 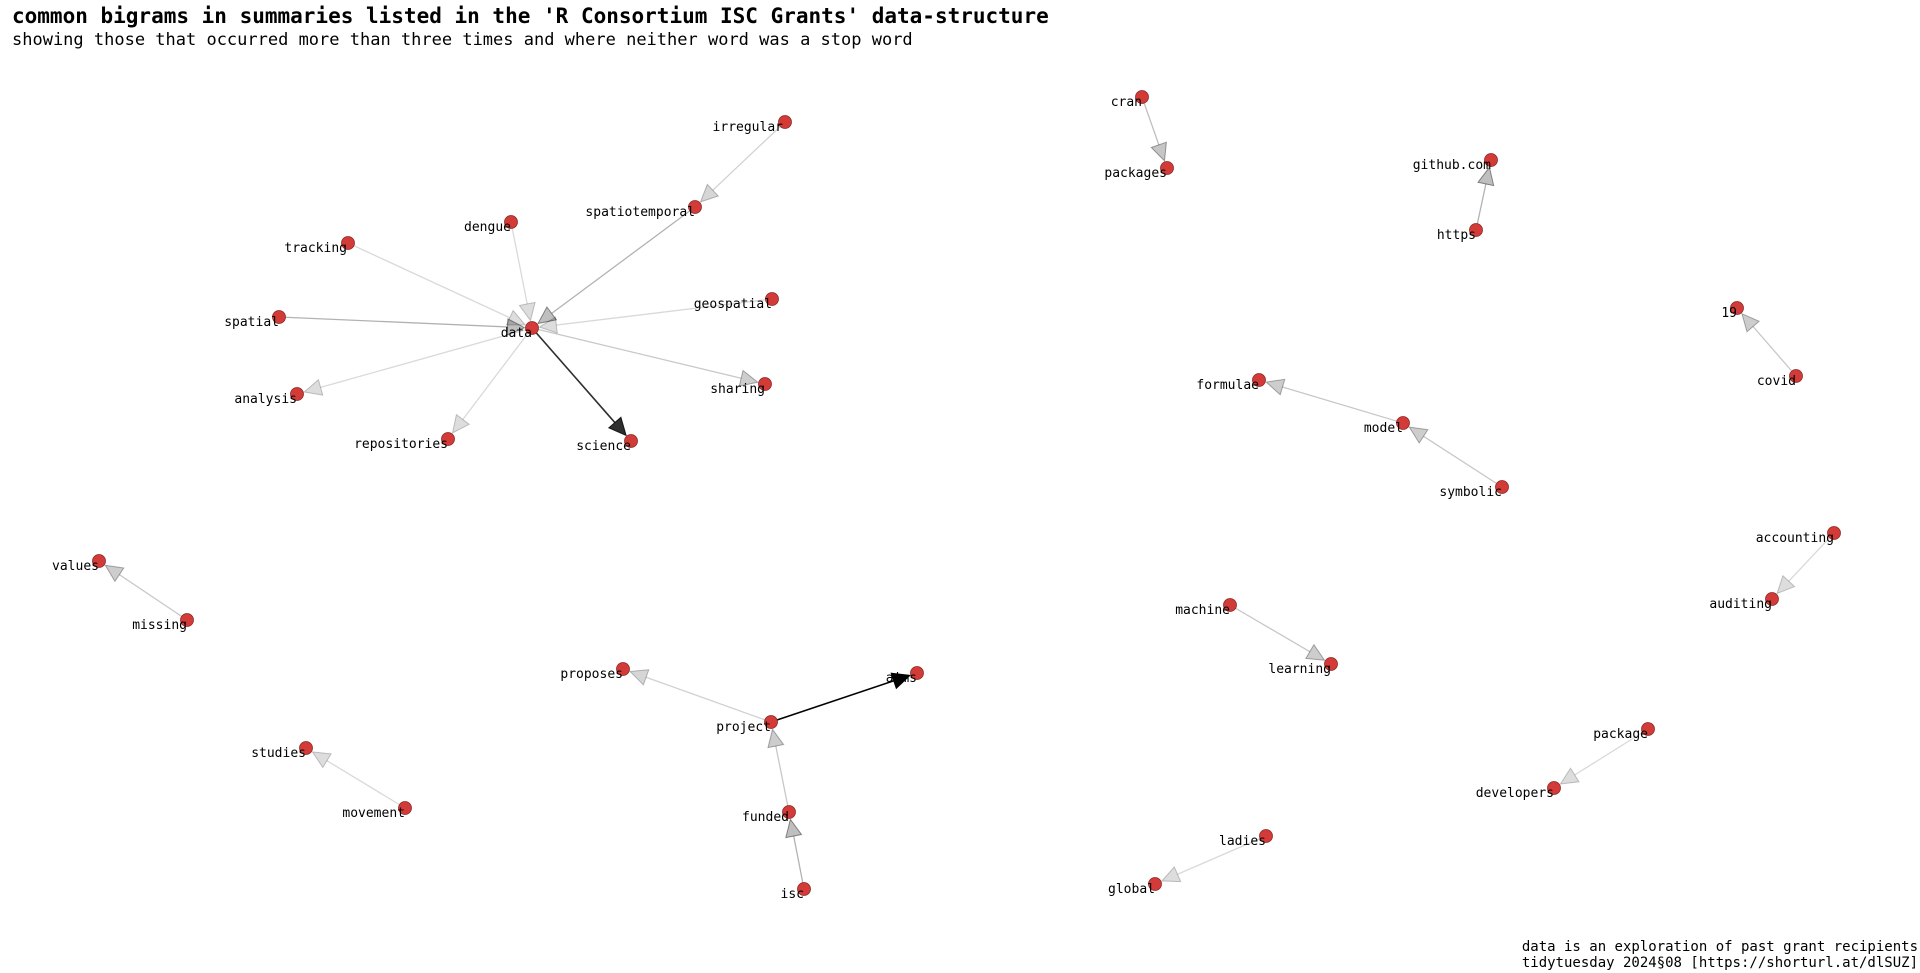 I want to click on node-label-analysis: analysis, so click(x=265, y=399).